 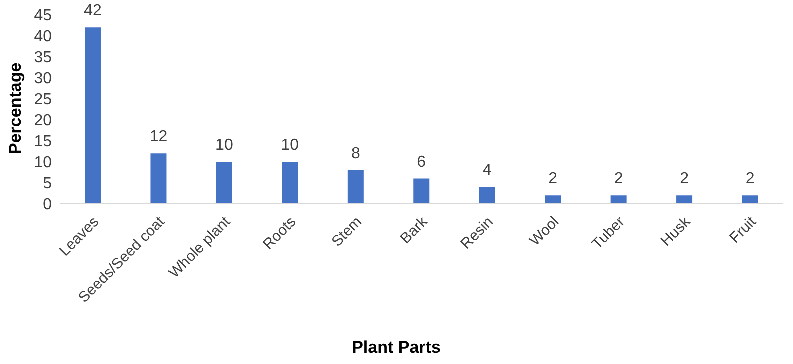 I want to click on data-label: 6, so click(x=421, y=162).